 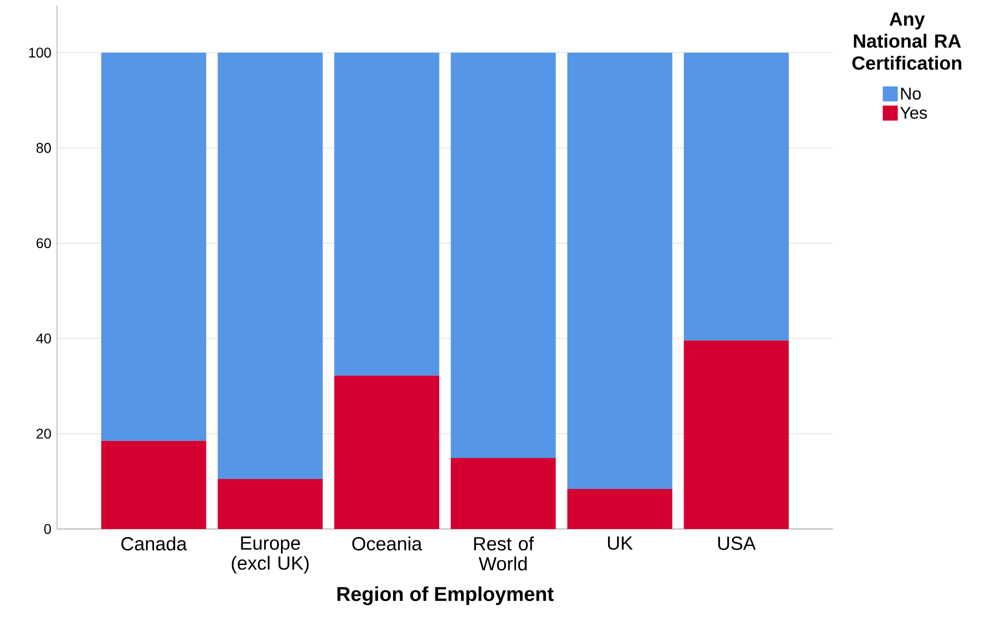 I want to click on x-tick-label: Oceania, so click(x=387, y=543).